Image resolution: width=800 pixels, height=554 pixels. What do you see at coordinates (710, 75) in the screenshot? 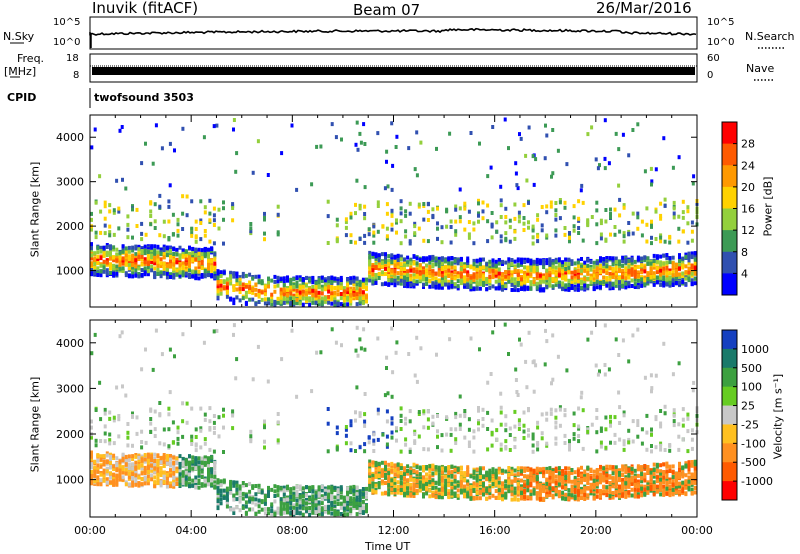
I see `nave-tick-bottom: 0` at bounding box center [710, 75].